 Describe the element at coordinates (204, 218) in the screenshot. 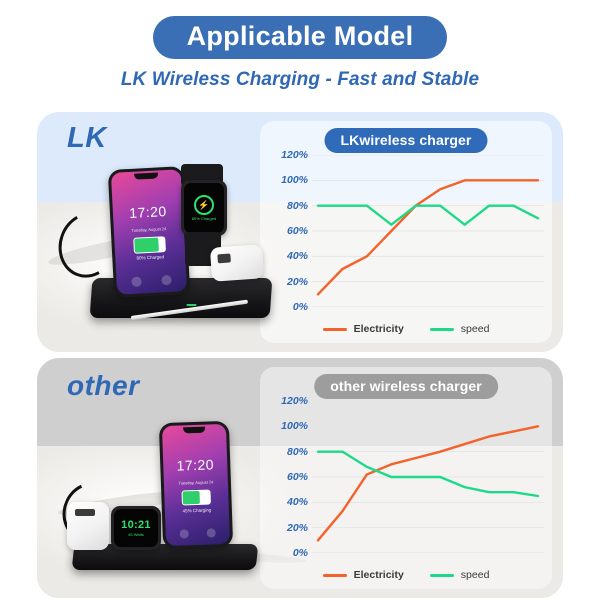

I see `watch-label-lk: 80% Charged` at that location.